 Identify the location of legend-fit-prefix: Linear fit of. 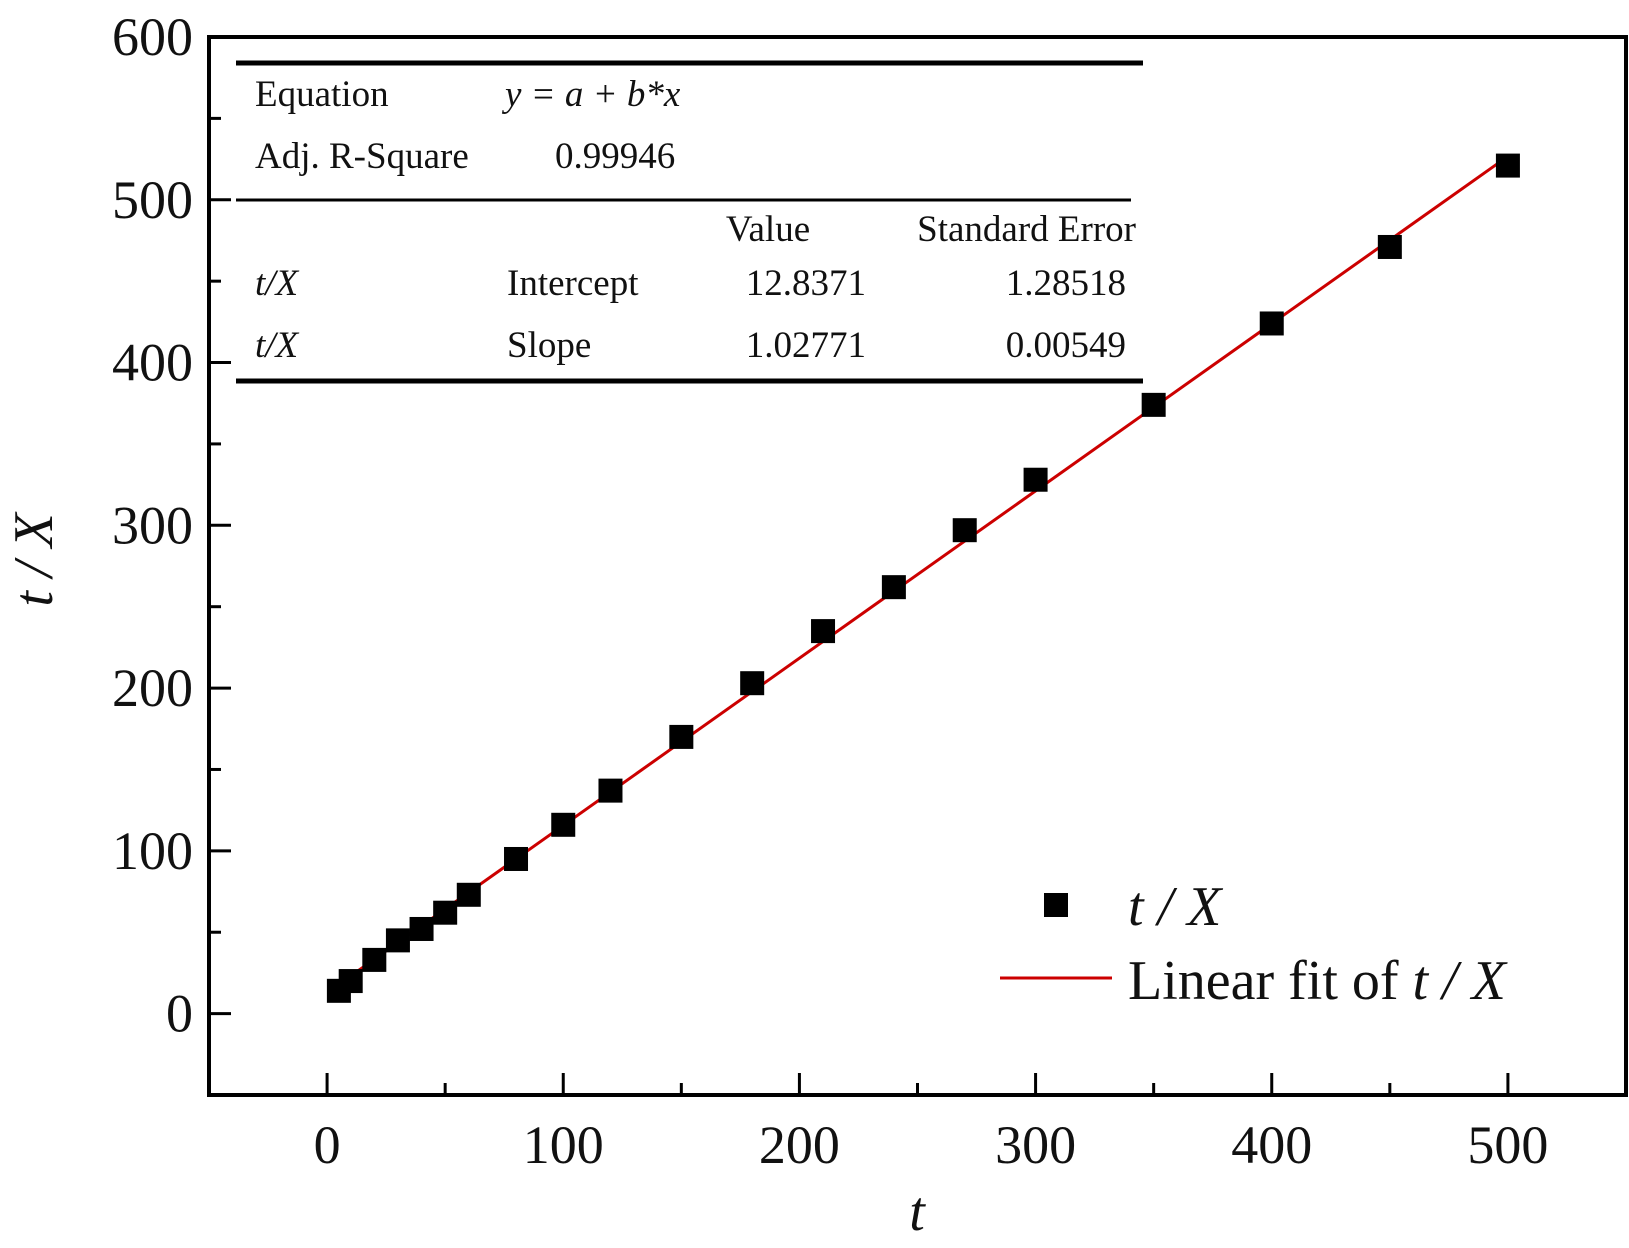
(1270, 981).